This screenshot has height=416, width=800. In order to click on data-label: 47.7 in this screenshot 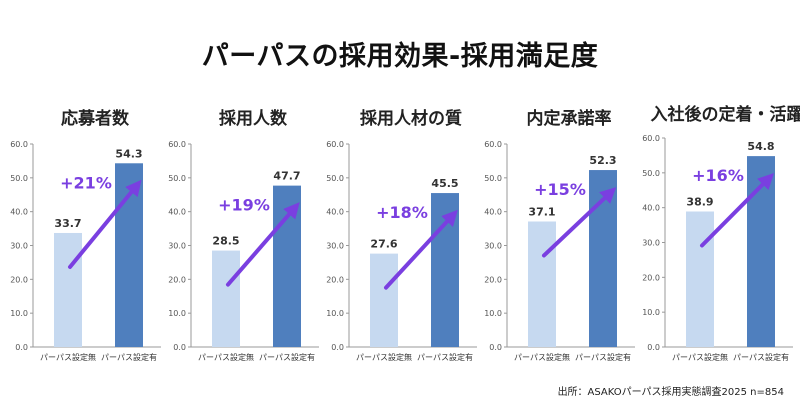, I will do `click(286, 176)`.